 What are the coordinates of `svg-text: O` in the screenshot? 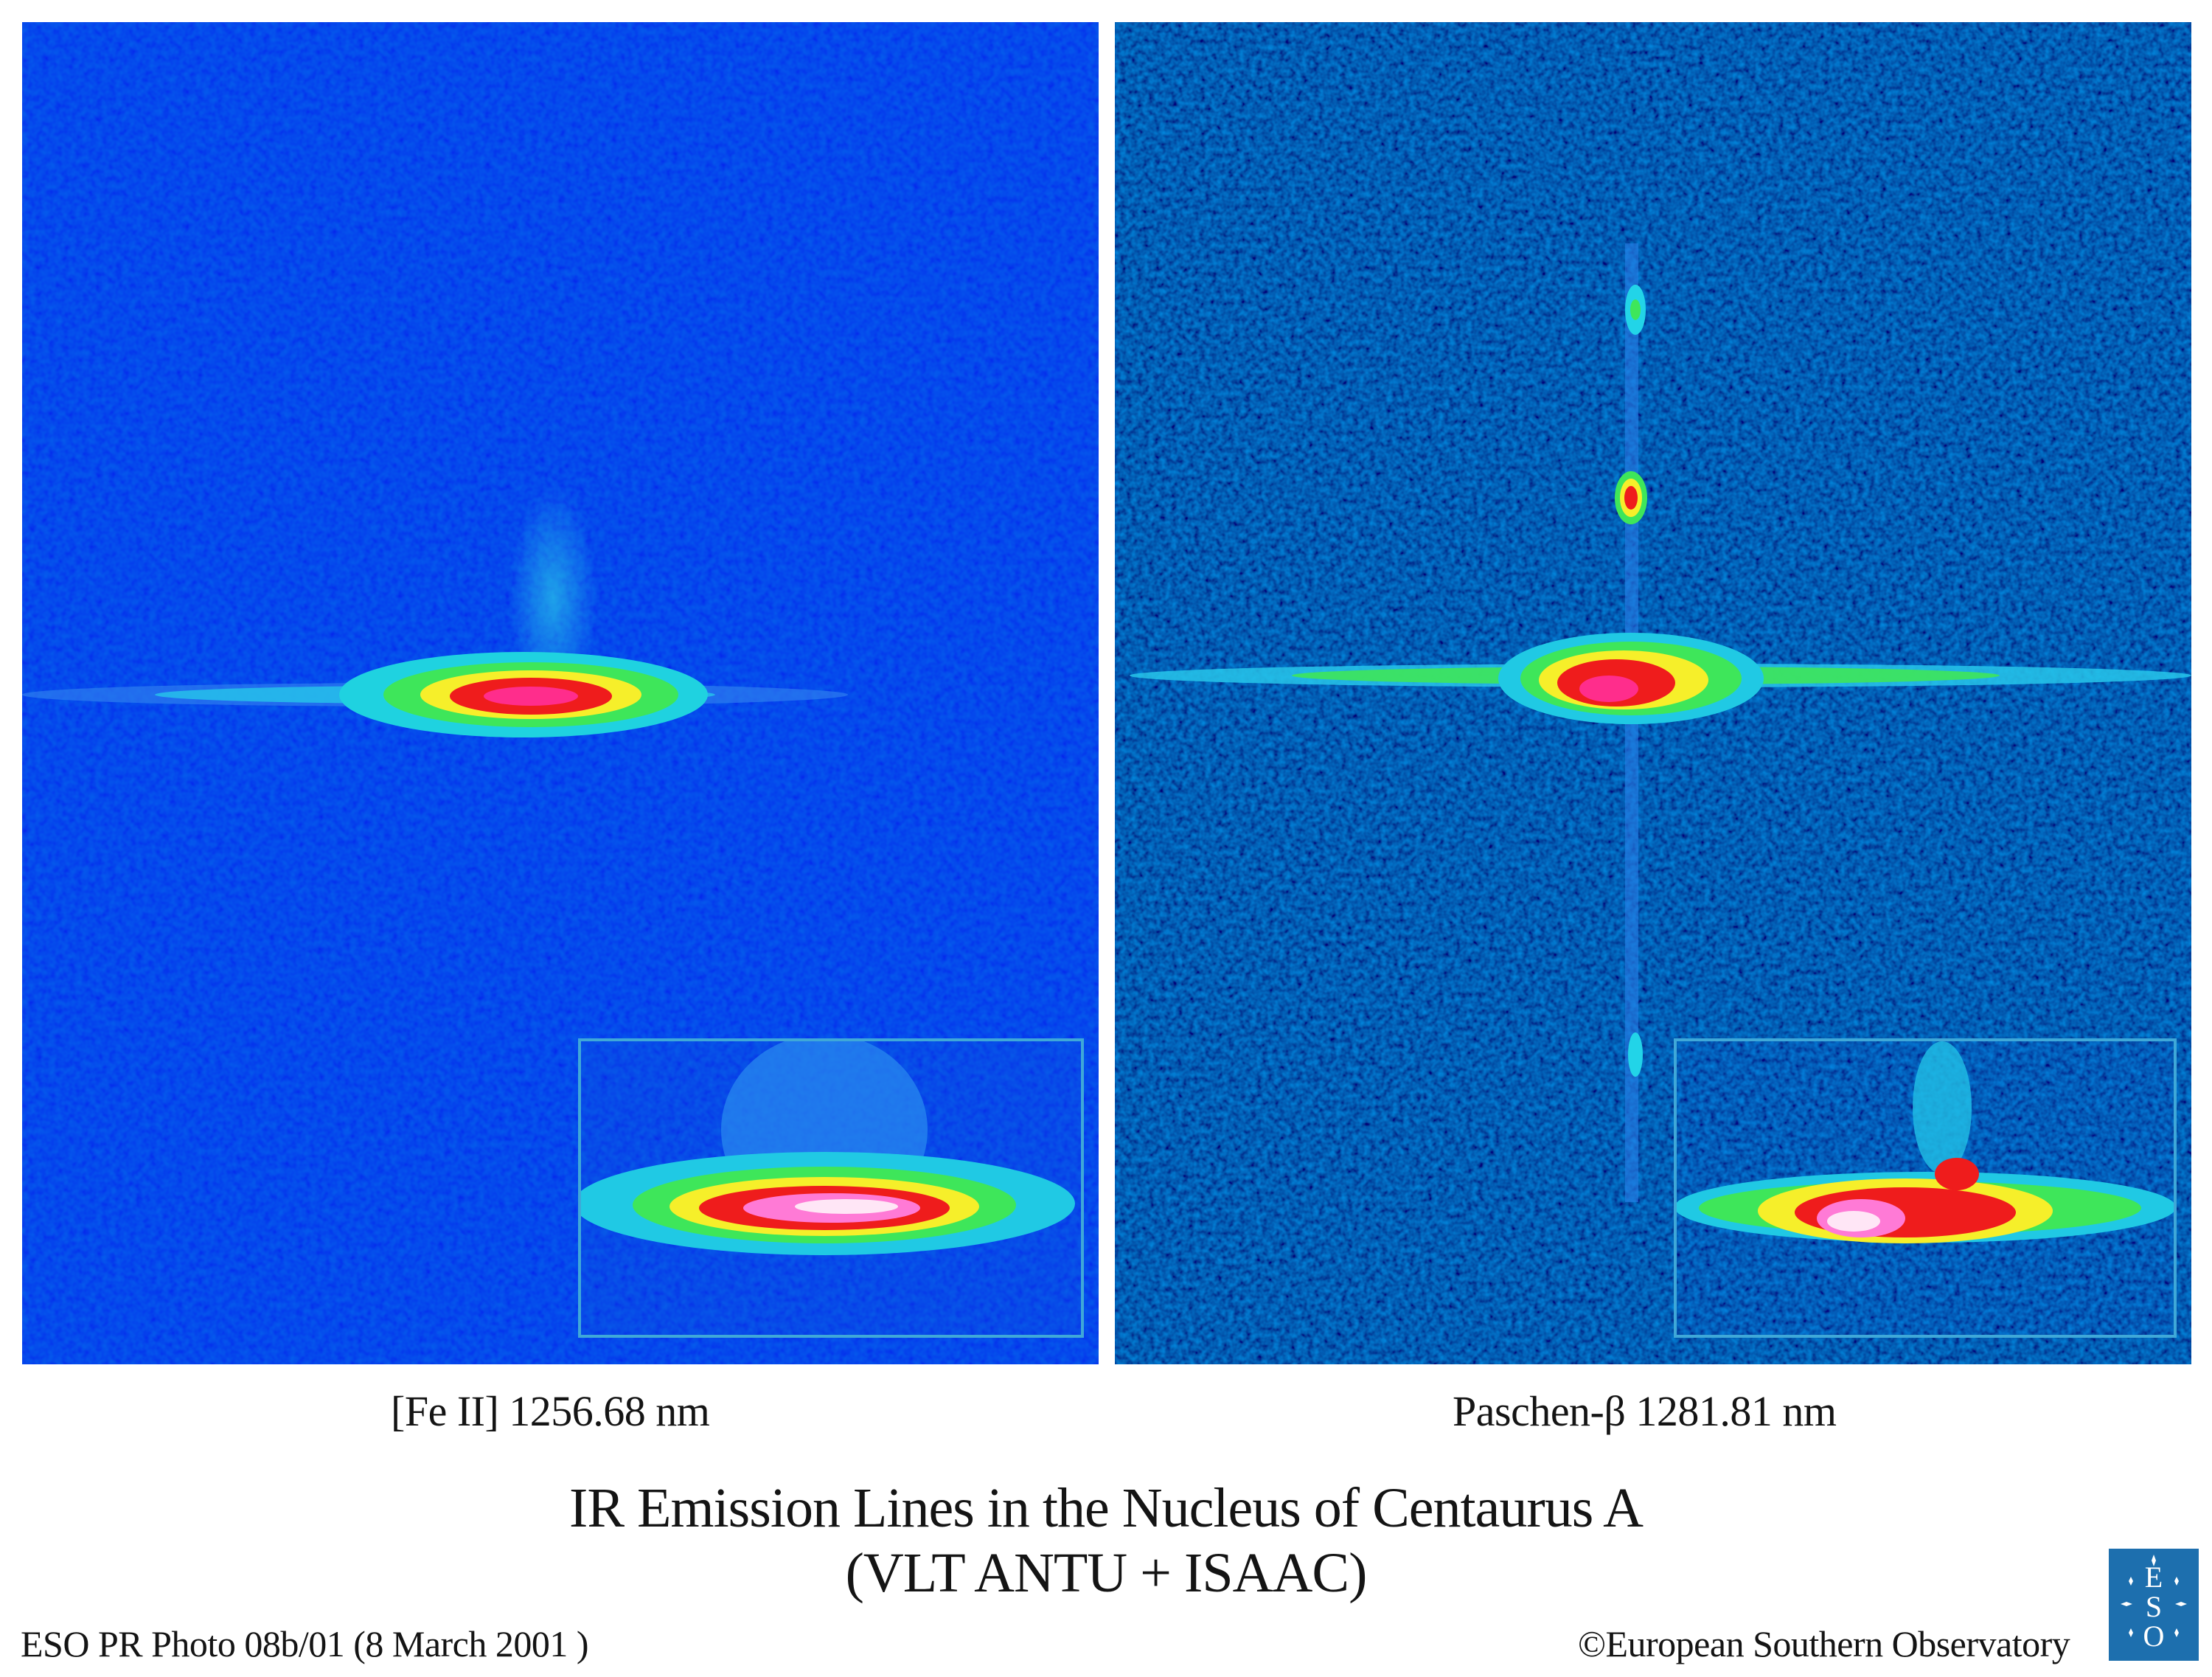 It's located at (2154, 1636).